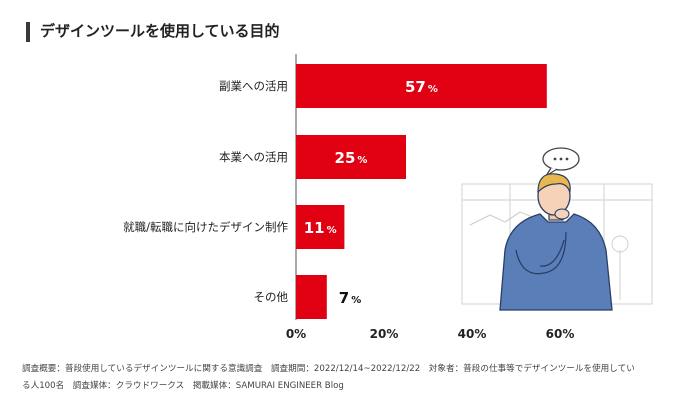  I want to click on x-tick-label-1: 20%, so click(384, 334).